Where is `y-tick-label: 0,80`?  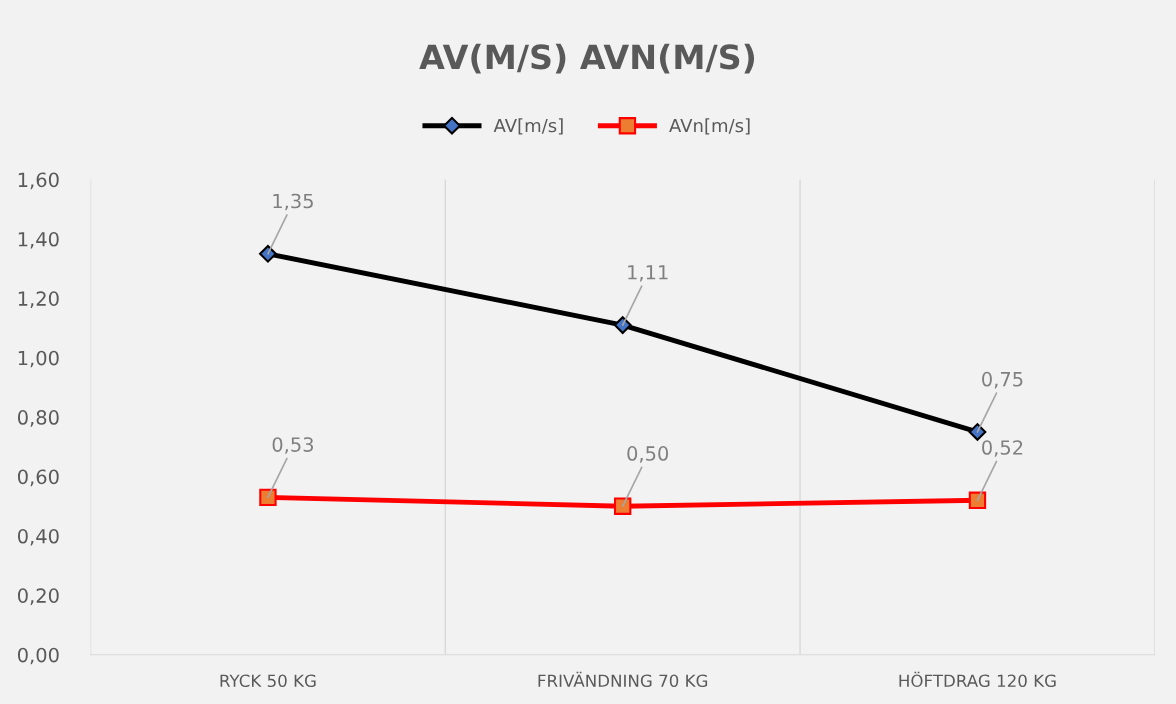 y-tick-label: 0,80 is located at coordinates (38, 418).